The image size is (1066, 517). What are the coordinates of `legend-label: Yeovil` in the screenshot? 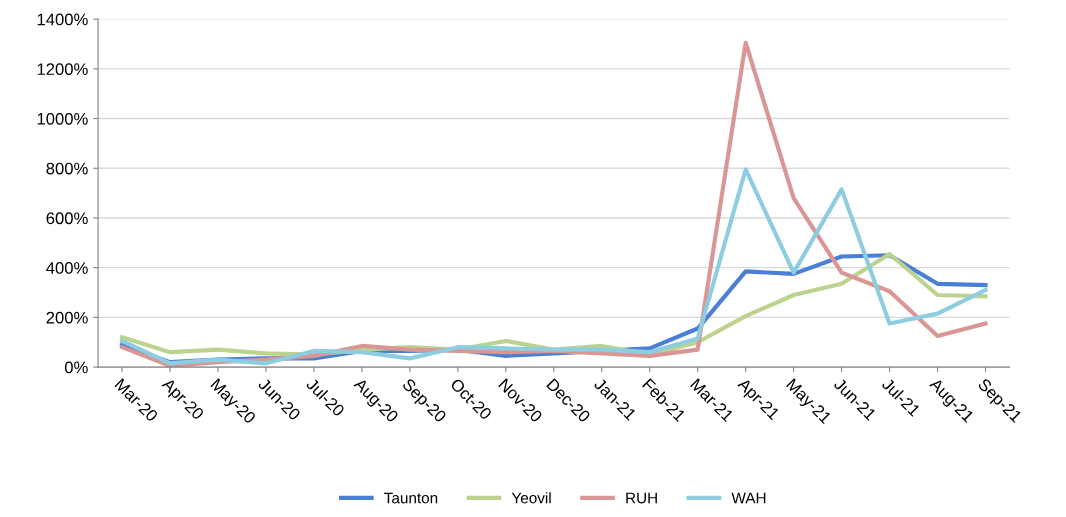 It's located at (531, 498).